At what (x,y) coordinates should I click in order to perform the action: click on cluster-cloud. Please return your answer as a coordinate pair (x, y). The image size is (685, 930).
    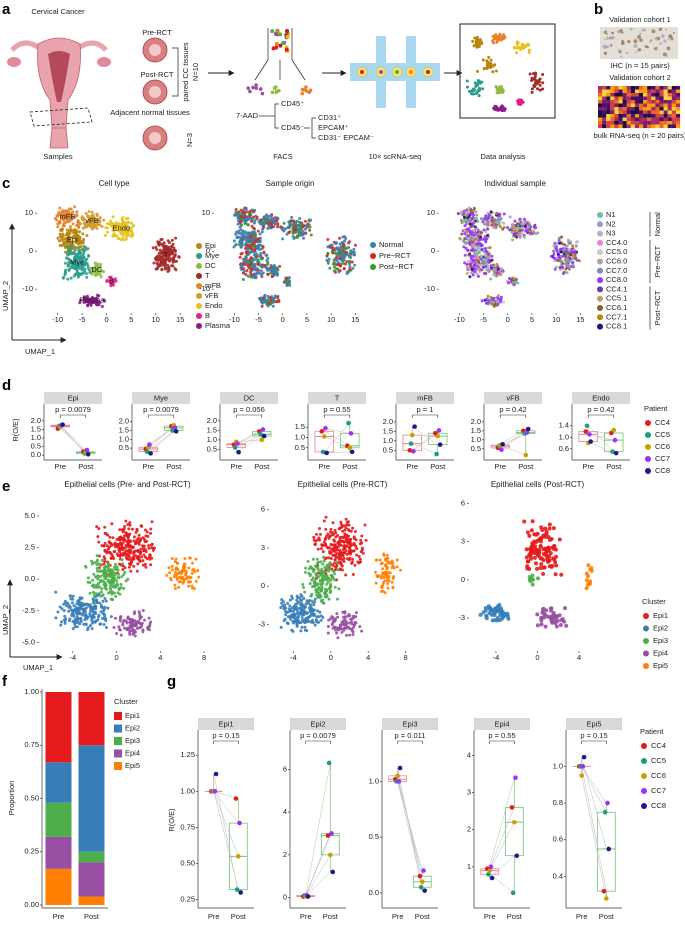
    Looking at the image, I should click on (66, 217).